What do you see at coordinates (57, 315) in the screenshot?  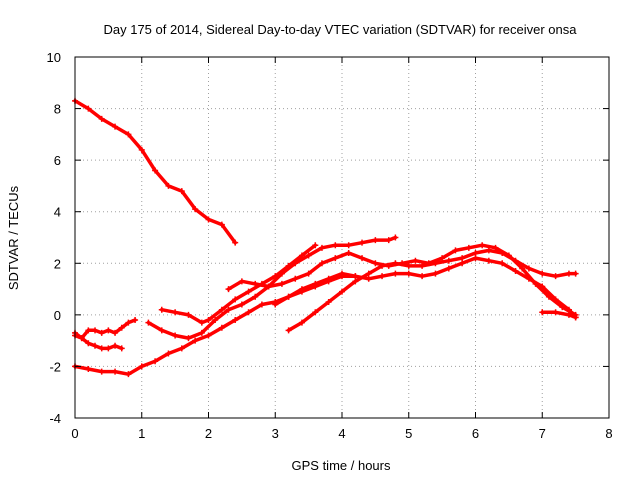 I see `y-tick-label: 0` at bounding box center [57, 315].